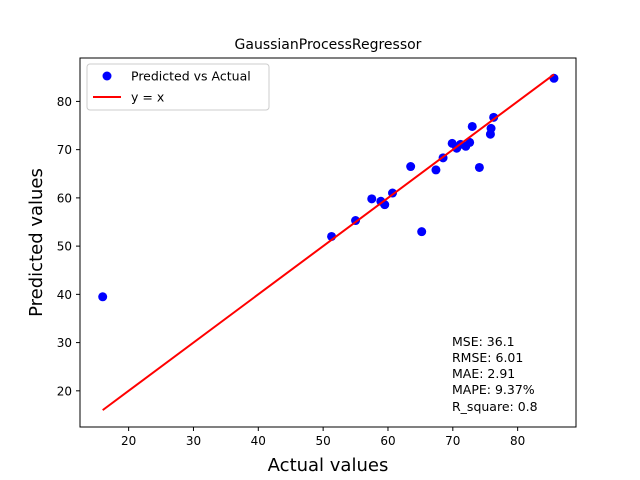 The height and width of the screenshot is (480, 640). I want to click on legend-label-line: y = x, so click(147, 97).